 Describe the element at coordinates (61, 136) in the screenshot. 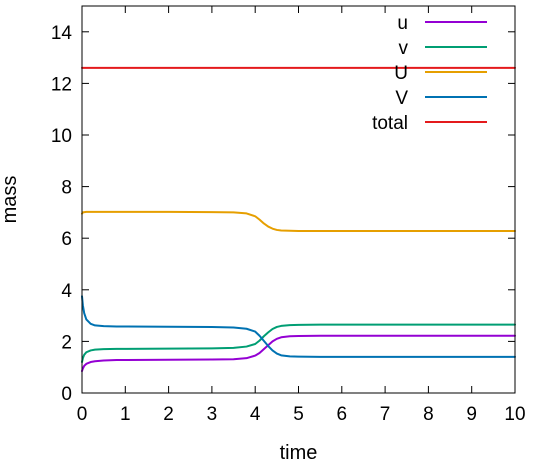

I see `y-tick-label: 10` at that location.